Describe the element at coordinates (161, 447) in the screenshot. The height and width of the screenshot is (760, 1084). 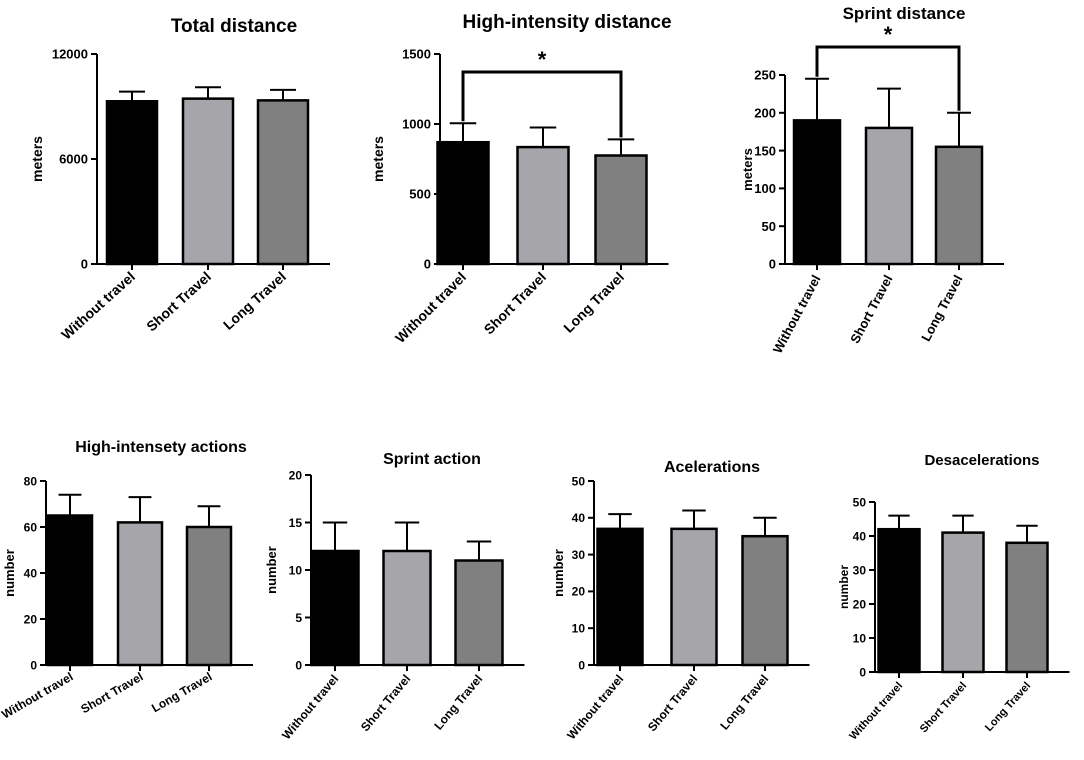
I see `chart-title: High-intensety actions` at that location.